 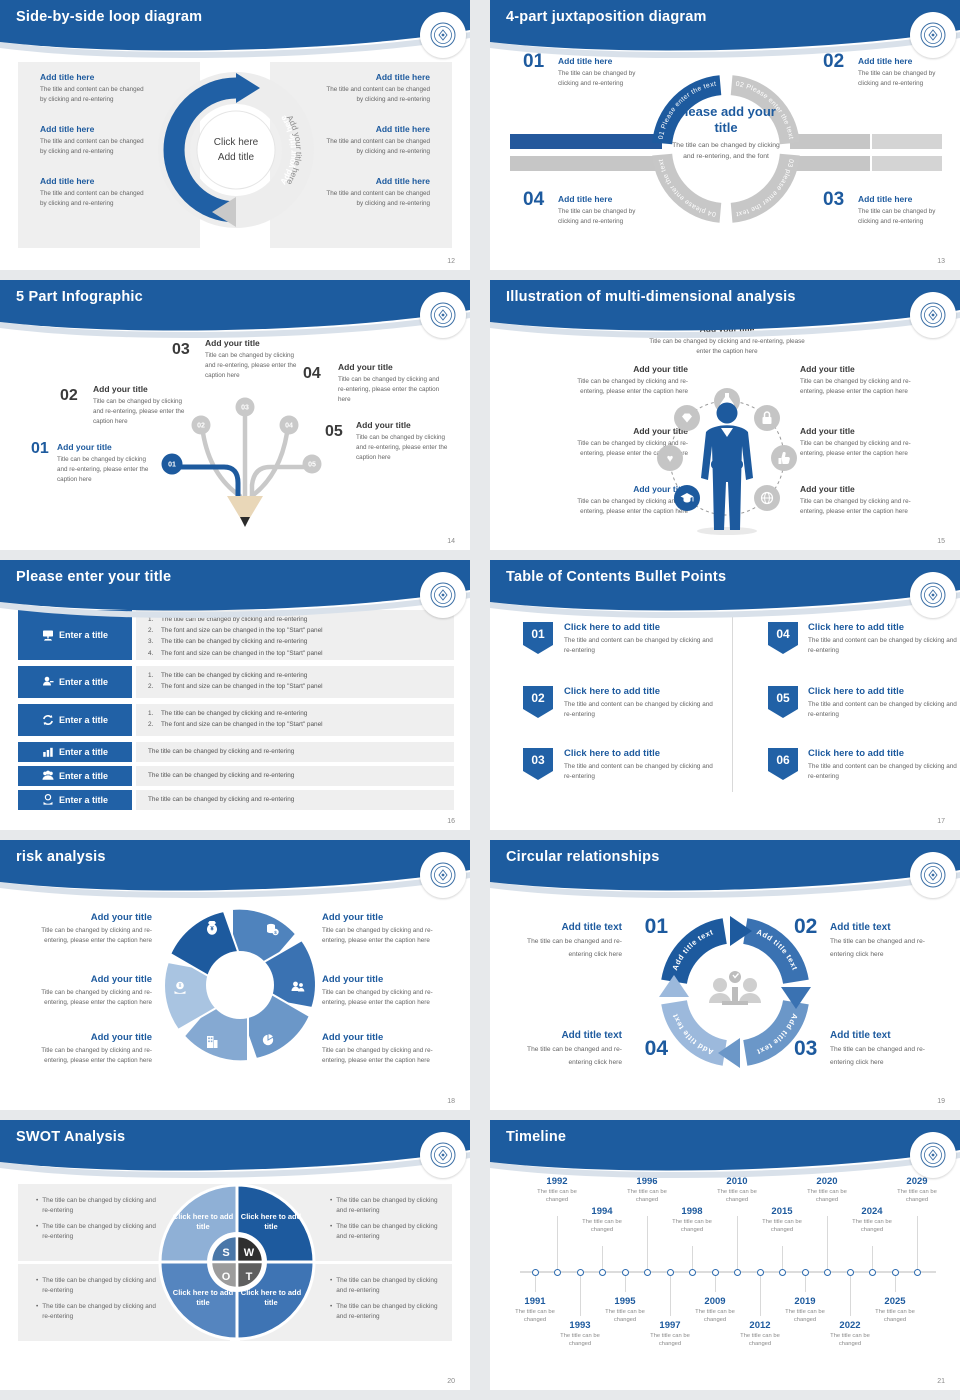 I want to click on arrow-head, so click(x=674, y=986).